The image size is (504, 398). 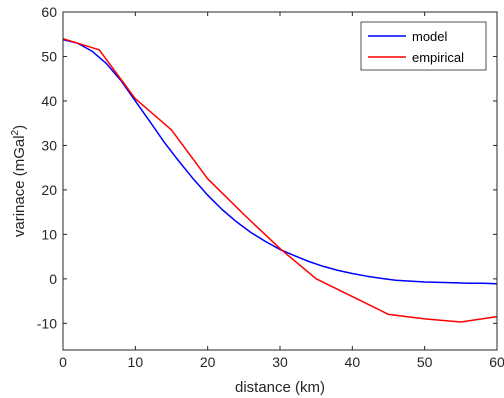 I want to click on legend-label-model: model, so click(x=430, y=36).